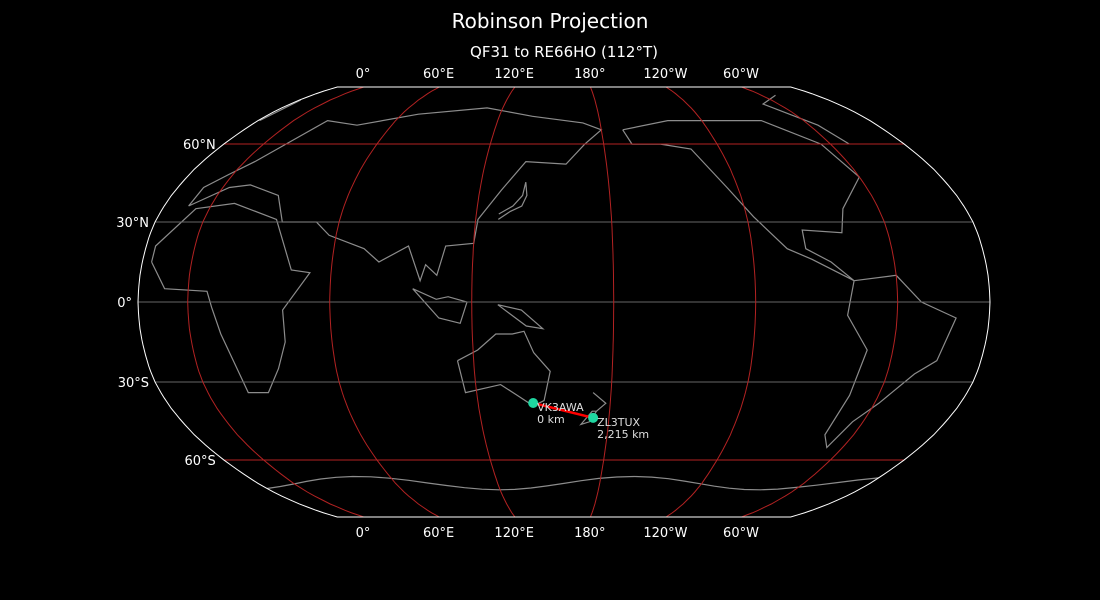 The height and width of the screenshot is (600, 1100). What do you see at coordinates (124, 303) in the screenshot?
I see `lat-label: 0°` at bounding box center [124, 303].